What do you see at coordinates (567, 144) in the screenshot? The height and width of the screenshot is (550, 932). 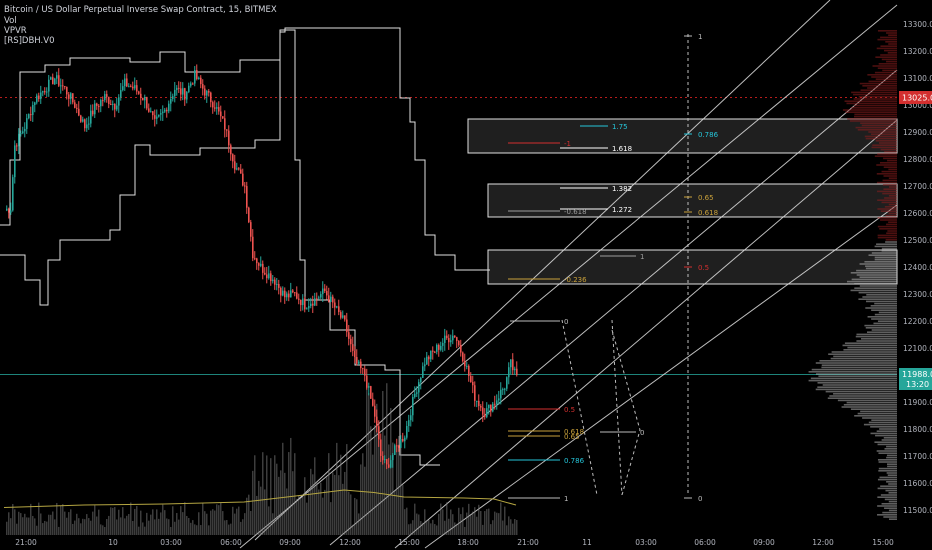 I see `fib-level-label: -1` at bounding box center [567, 144].